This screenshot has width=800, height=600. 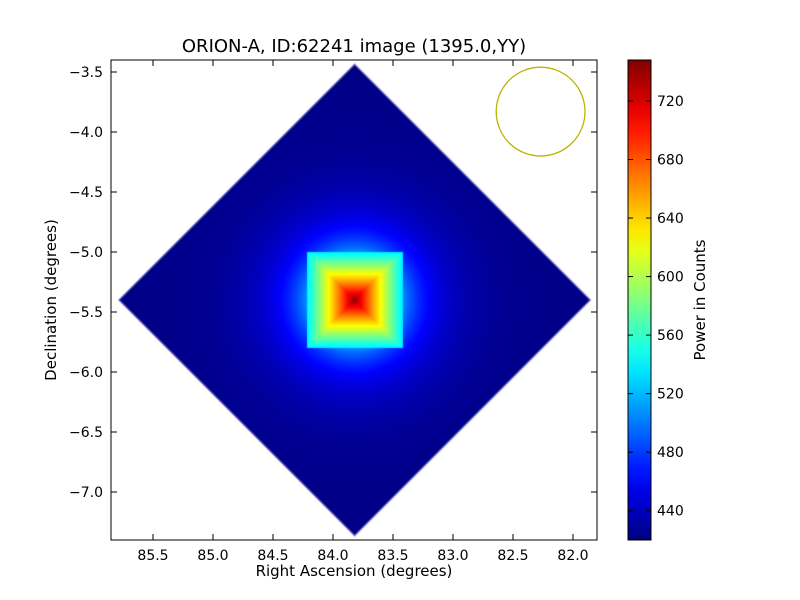 What do you see at coordinates (86, 133) in the screenshot?
I see `y-tick-label: −4.0` at bounding box center [86, 133].